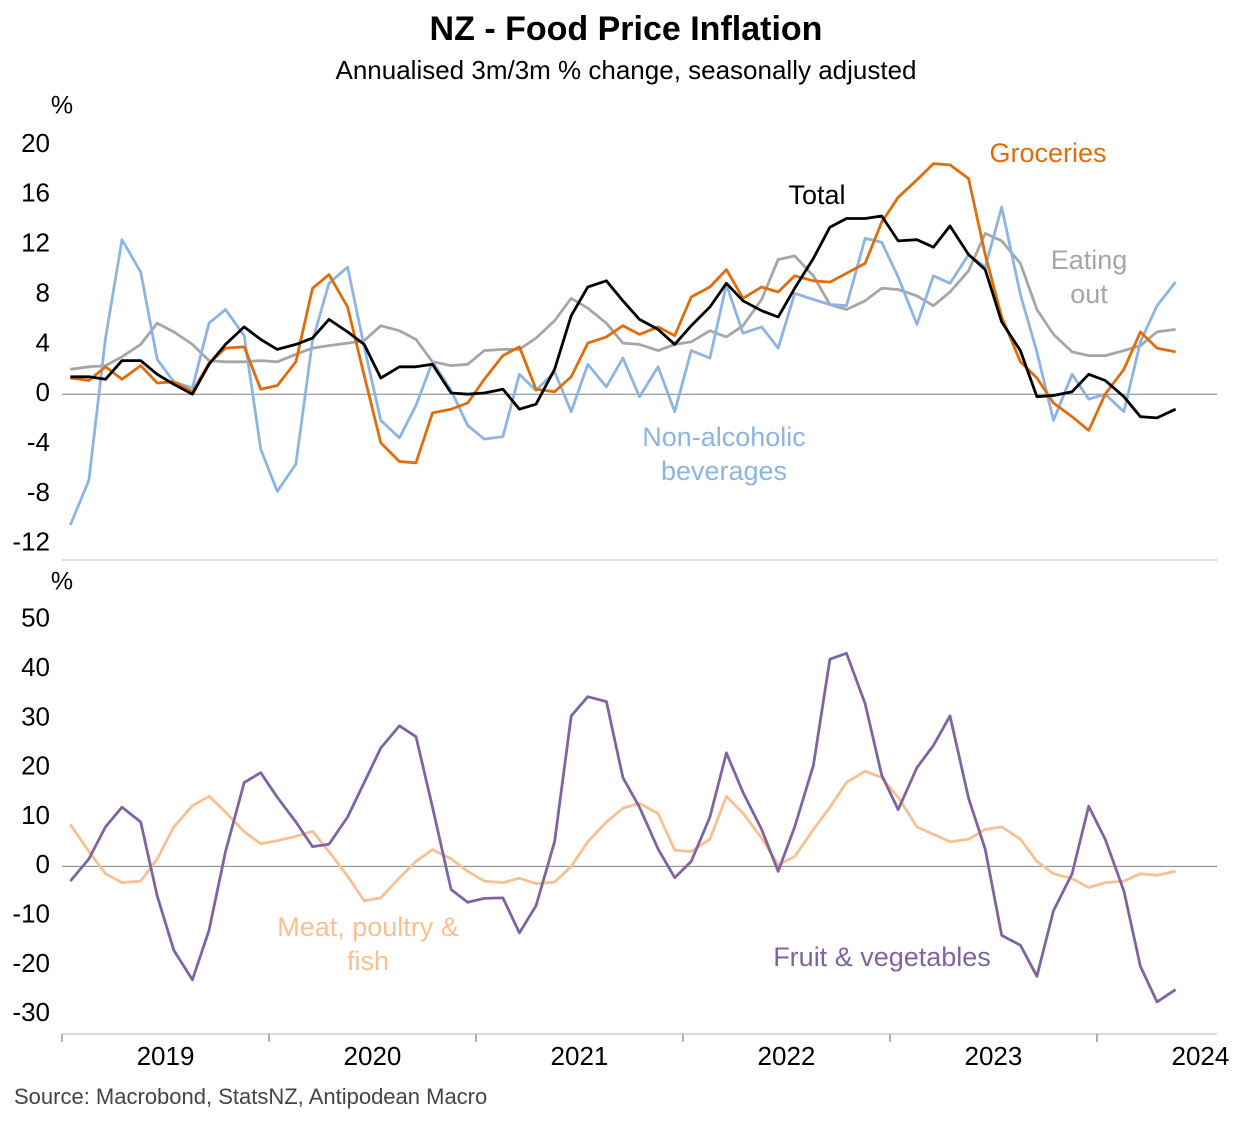 The image size is (1253, 1122). Describe the element at coordinates (35, 618) in the screenshot. I see `y-tick-label: 50` at that location.